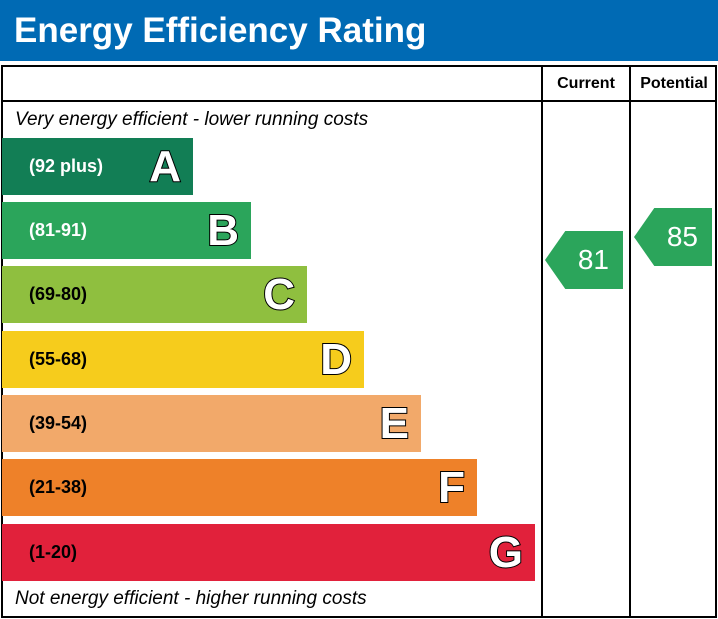  What do you see at coordinates (183, 359) in the screenshot?
I see `band-d: (55-68) D` at bounding box center [183, 359].